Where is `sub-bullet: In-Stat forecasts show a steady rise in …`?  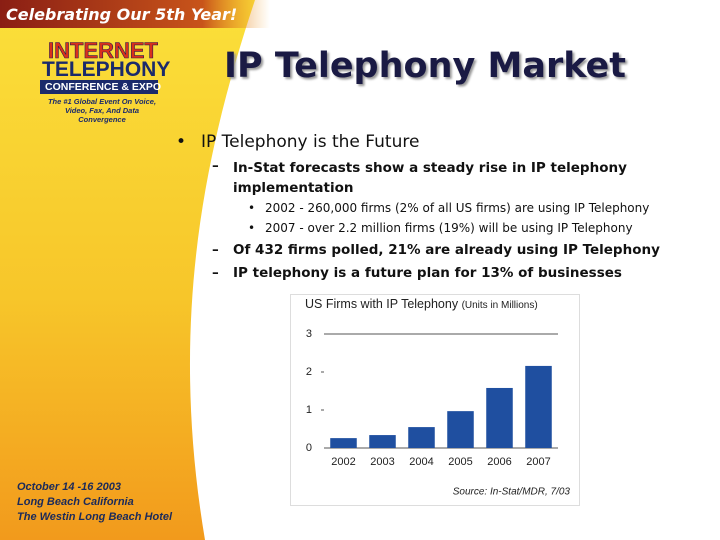
sub-bullet: In-Stat forecasts show a steady rise in … is located at coordinates (430, 178).